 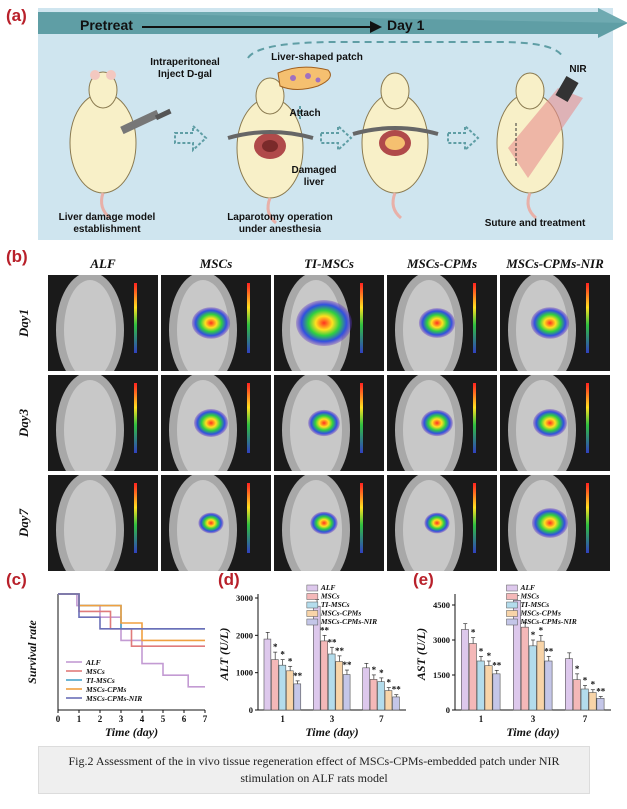 I want to click on y-axis-label: Survival rate, so click(x=32, y=651).